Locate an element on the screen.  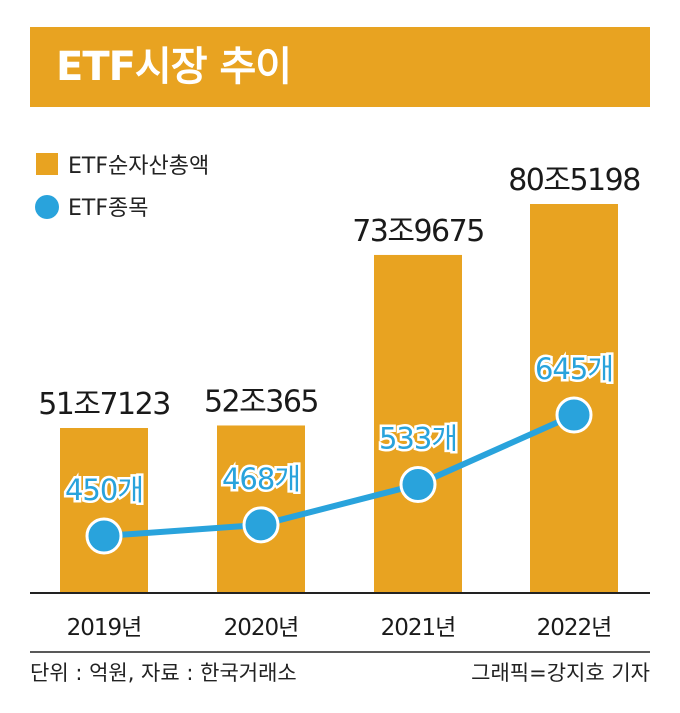
x-tick-label: 2019년 is located at coordinates (104, 628).